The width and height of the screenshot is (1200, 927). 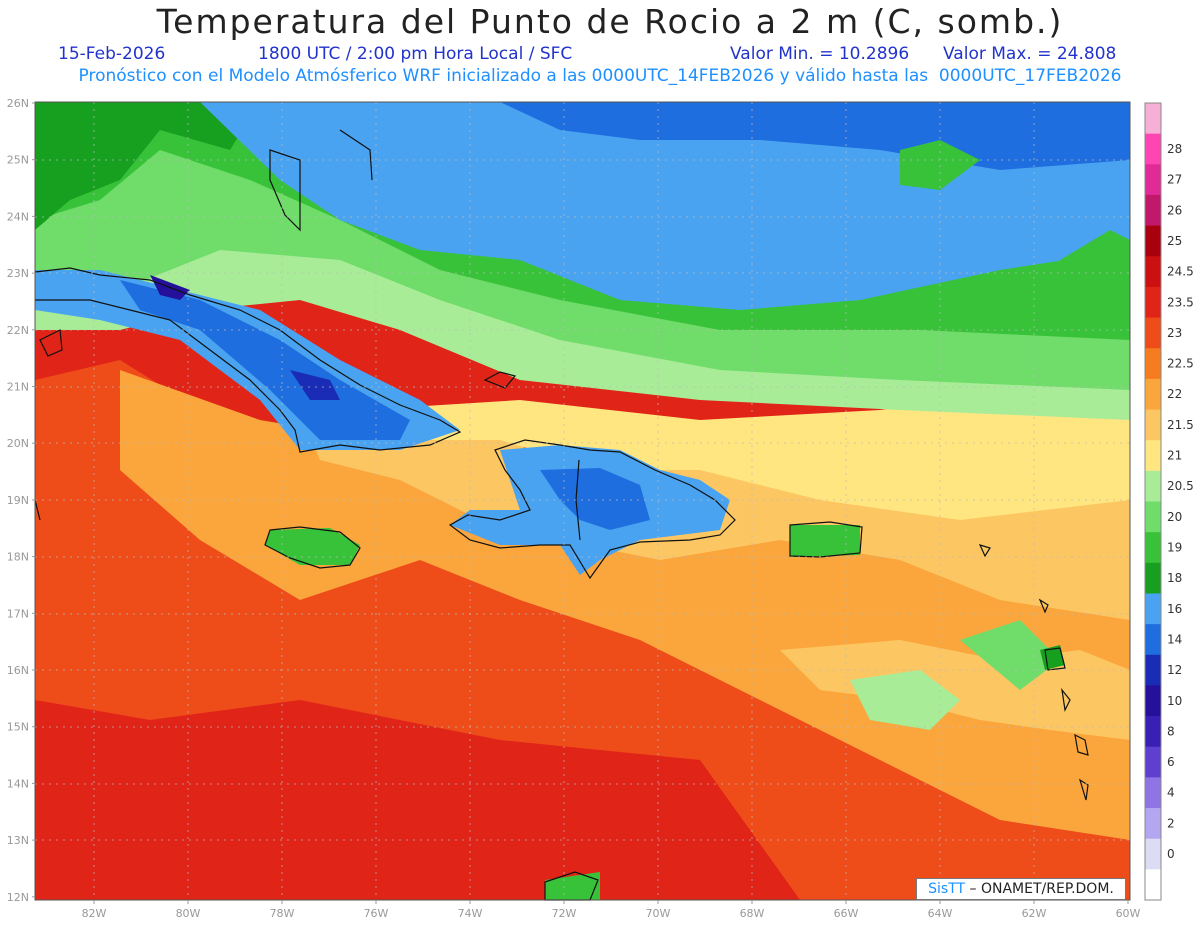 I want to click on colorbar-label: 12, so click(x=1174, y=670).